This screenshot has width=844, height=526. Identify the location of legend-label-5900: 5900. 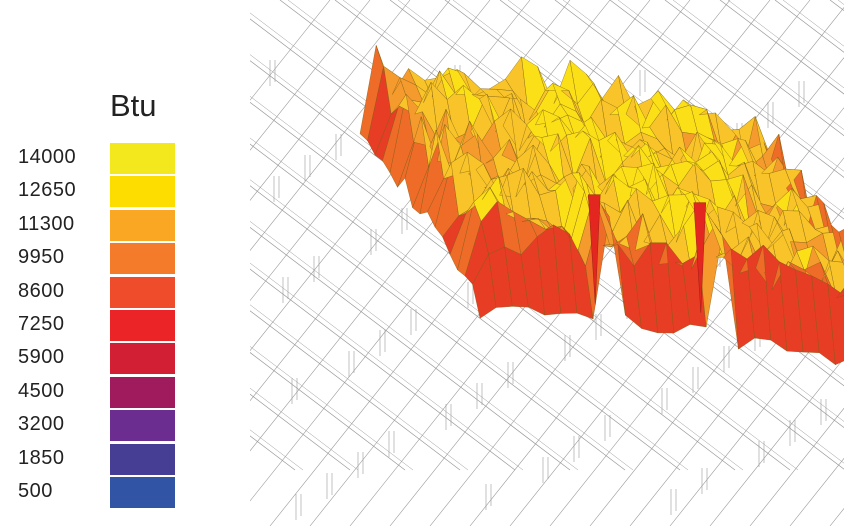
(41, 357).